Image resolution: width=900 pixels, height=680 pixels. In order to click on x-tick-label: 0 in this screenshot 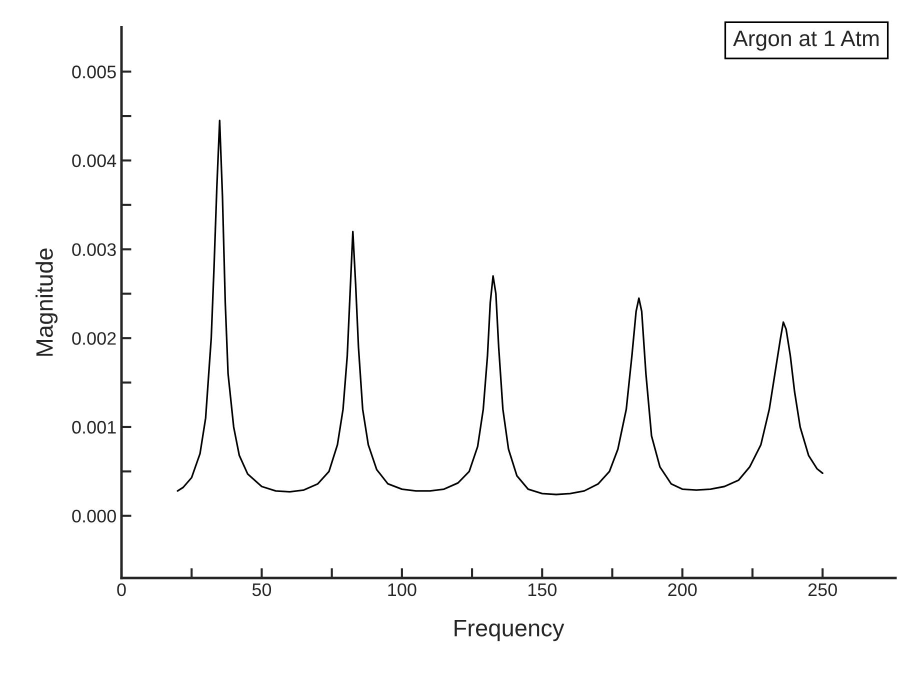, I will do `click(121, 589)`.